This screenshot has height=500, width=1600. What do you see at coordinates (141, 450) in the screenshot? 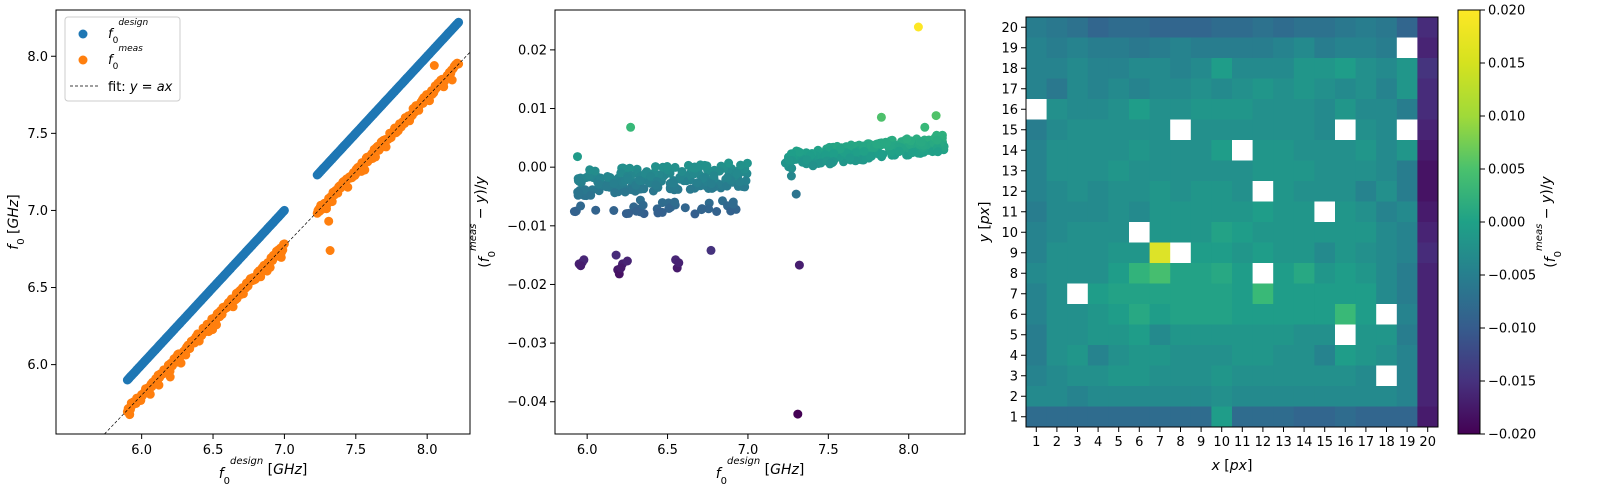
I see `p1-xtick-label: 6.0` at bounding box center [141, 450].